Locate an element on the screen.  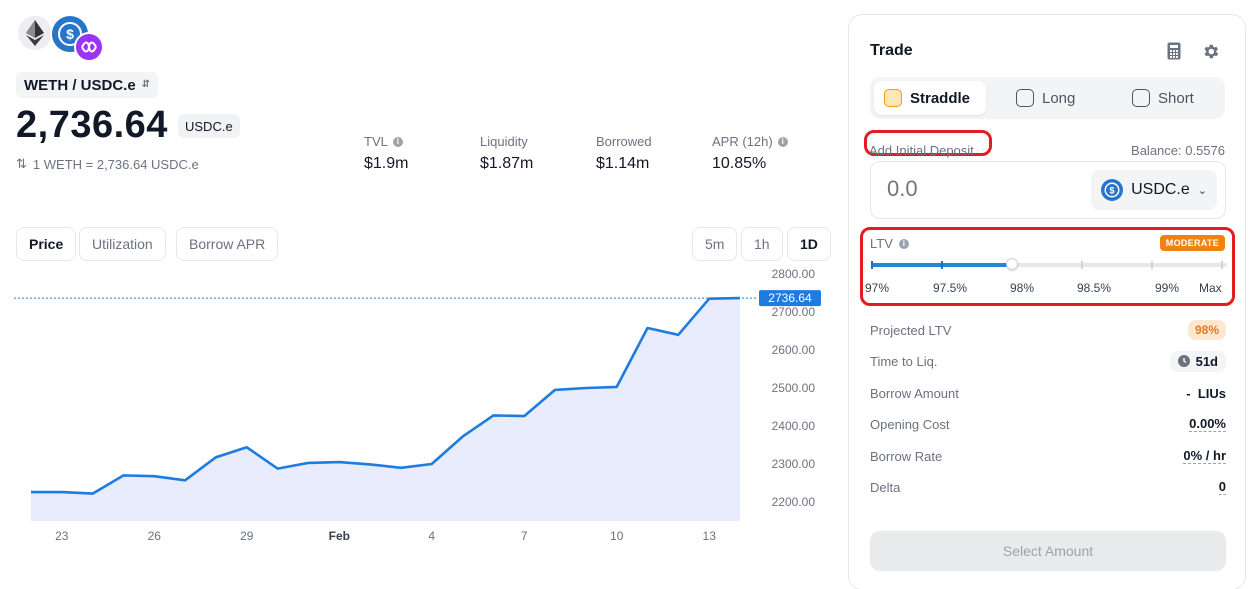
timeframe-1d: 1D is located at coordinates (809, 244).